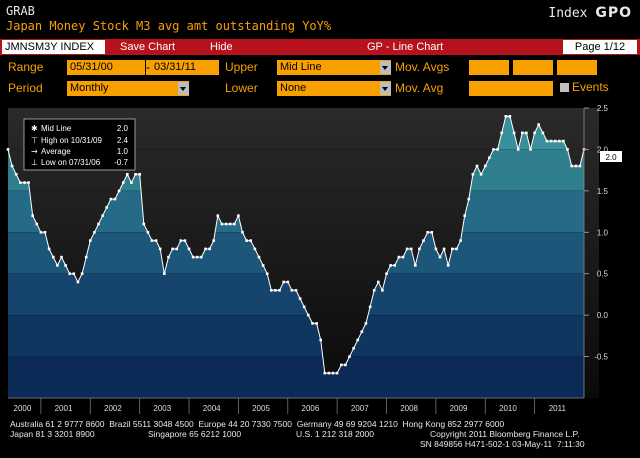 This screenshot has height=458, width=640. I want to click on range-end-input: 03/31/11, so click(185, 67).